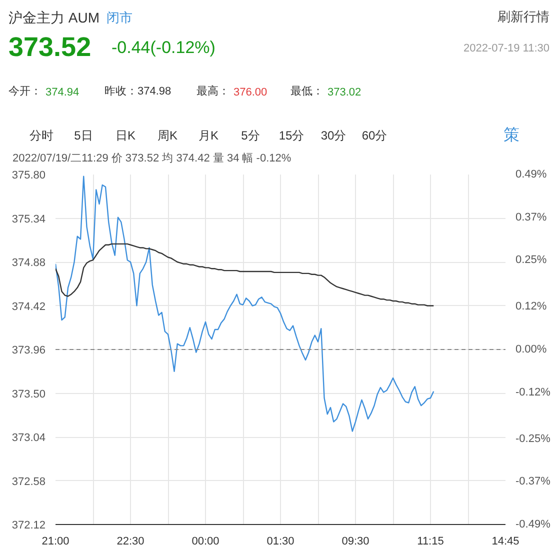  I want to click on y-tick-label: 373.50, so click(29, 394).